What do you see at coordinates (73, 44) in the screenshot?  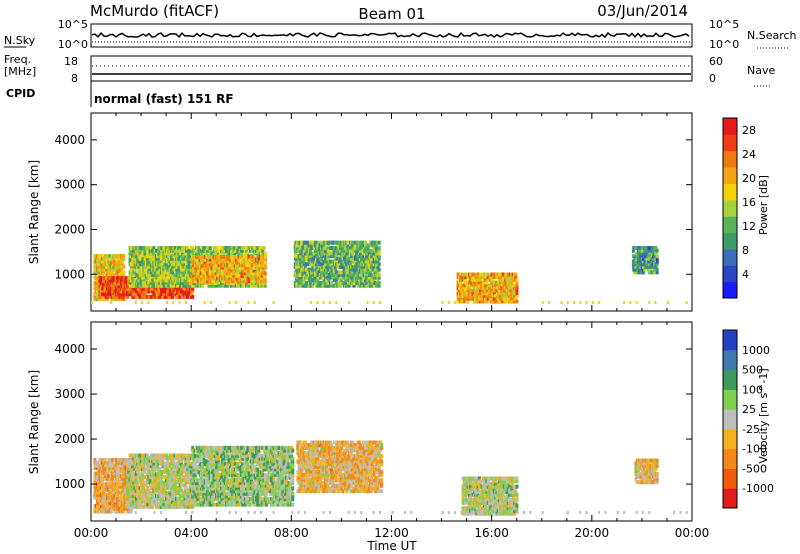 I see `nsky-tick-bottom: 10^0` at bounding box center [73, 44].